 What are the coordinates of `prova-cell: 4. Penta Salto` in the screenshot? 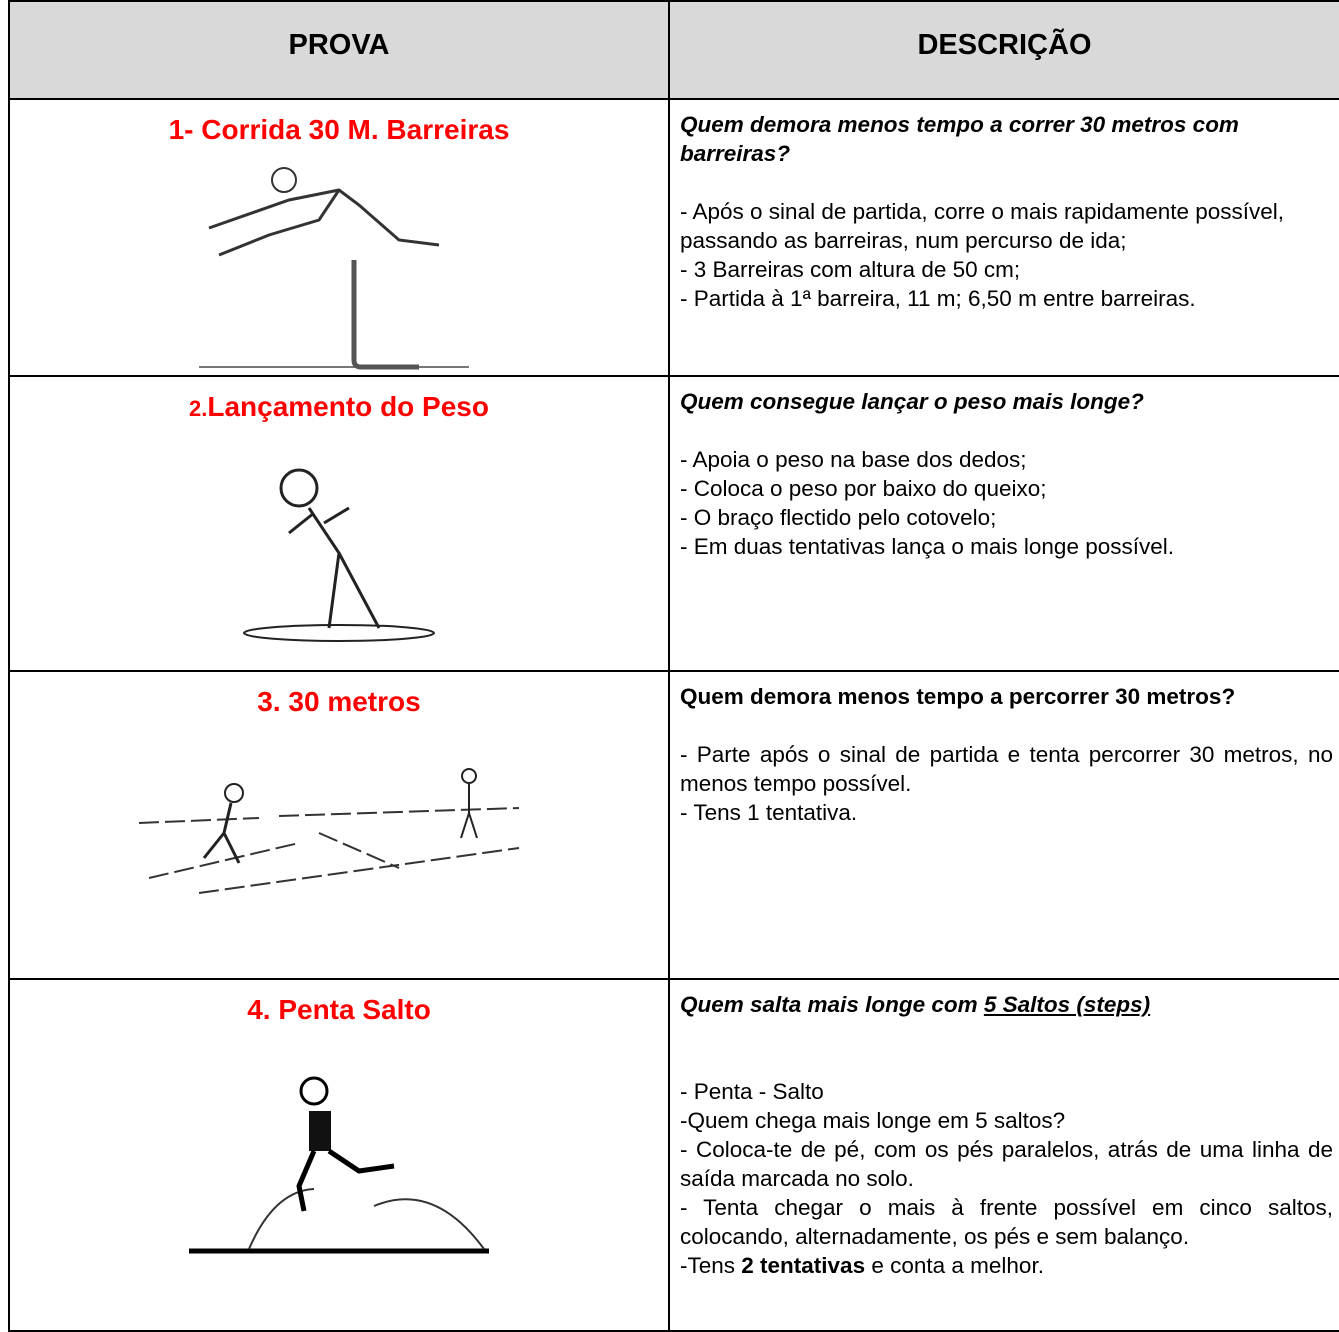 It's located at (339, 1155).